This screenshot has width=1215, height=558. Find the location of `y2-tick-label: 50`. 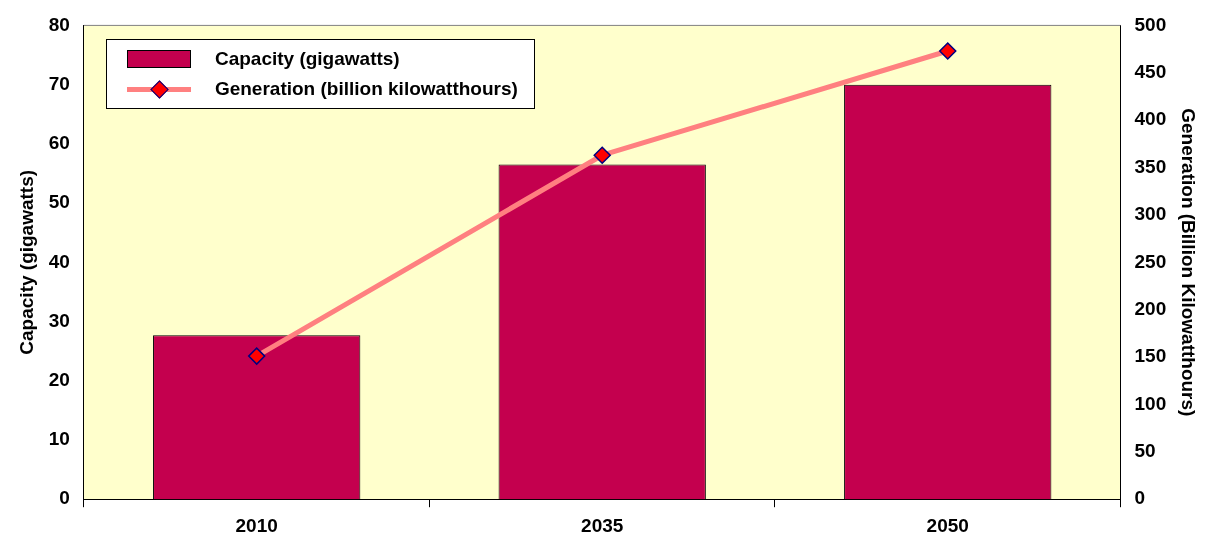

y2-tick-label: 50 is located at coordinates (1145, 451).